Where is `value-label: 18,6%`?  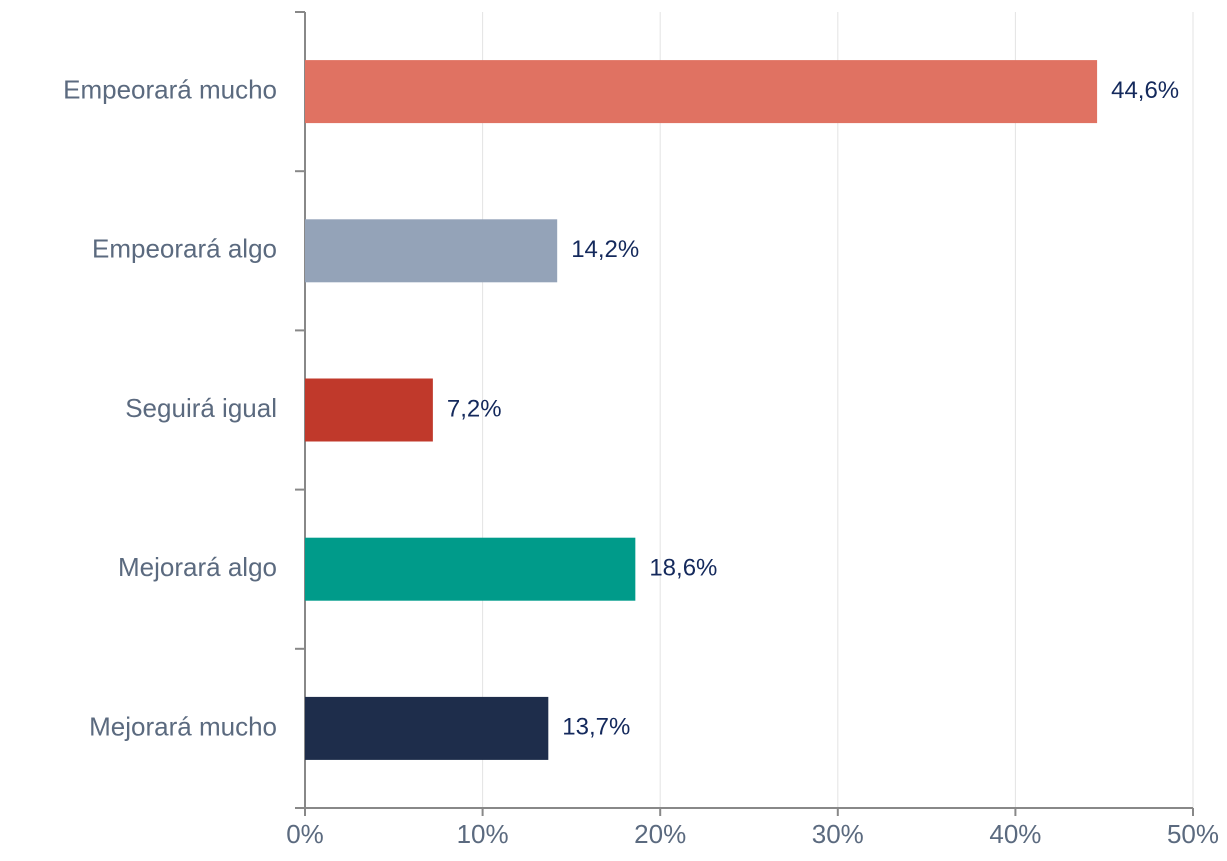 value-label: 18,6% is located at coordinates (683, 568).